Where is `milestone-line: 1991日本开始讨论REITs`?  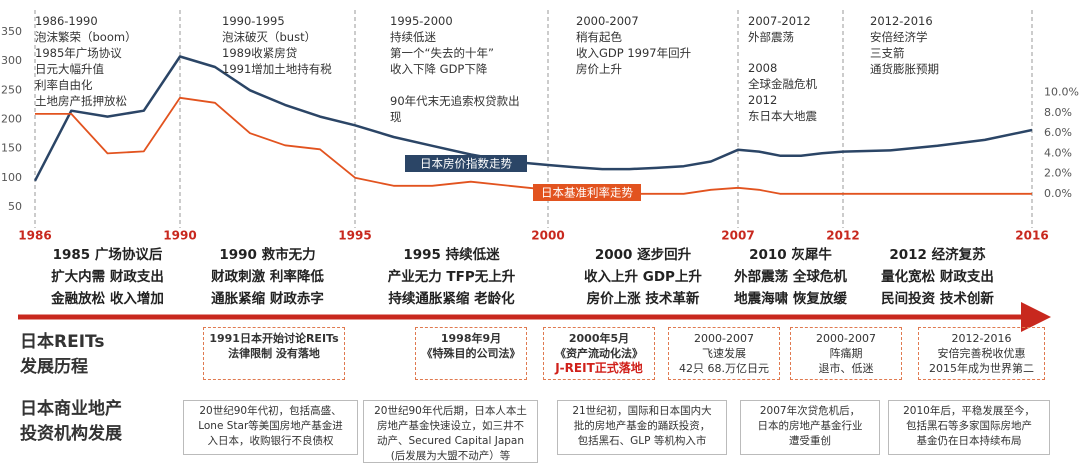 milestone-line: 1991日本开始讨论REITs is located at coordinates (274, 338).